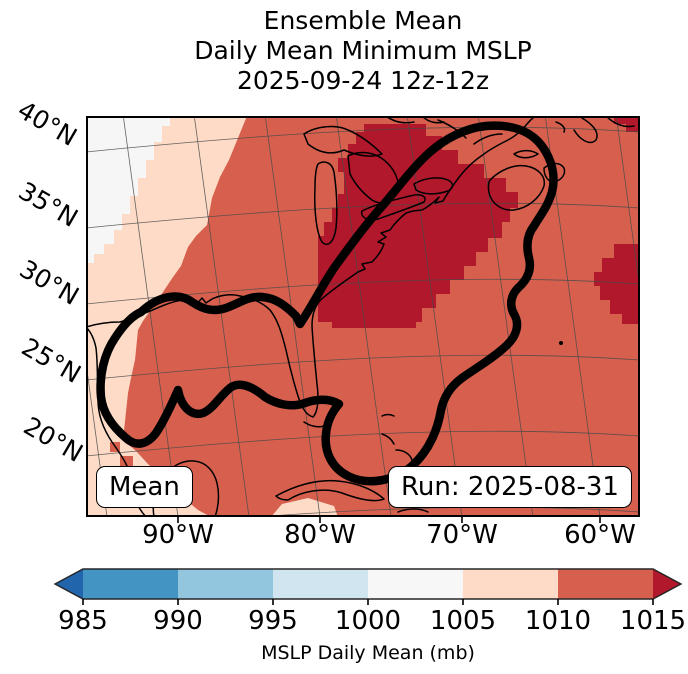 The image size is (688, 674). Describe the element at coordinates (526, 154) in the screenshot. I see `coastline-pei` at that location.